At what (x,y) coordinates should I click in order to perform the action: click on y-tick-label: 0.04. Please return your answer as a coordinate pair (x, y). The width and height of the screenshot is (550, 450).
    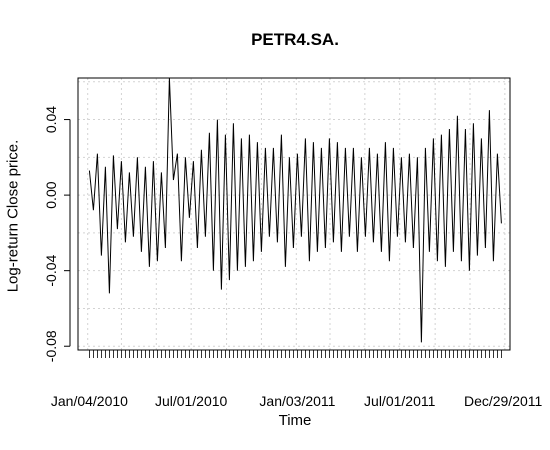
    Looking at the image, I should click on (51, 119).